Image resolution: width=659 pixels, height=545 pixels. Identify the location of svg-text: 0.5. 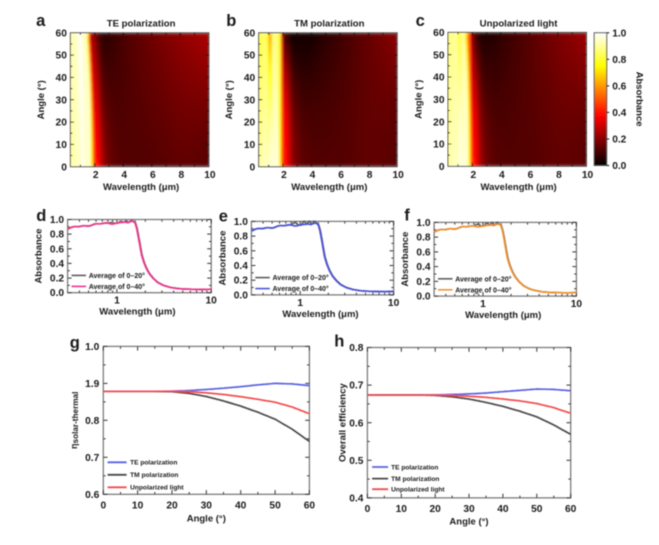
(356, 461).